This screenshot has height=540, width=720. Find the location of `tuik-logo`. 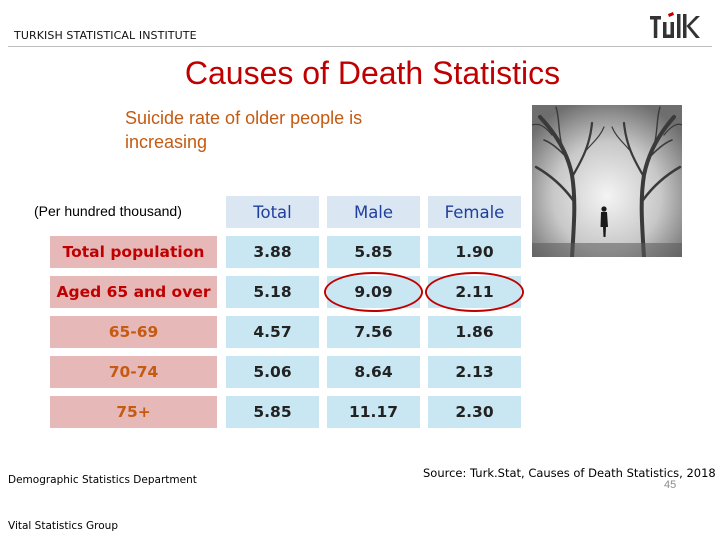

tuik-logo is located at coordinates (675, 25).